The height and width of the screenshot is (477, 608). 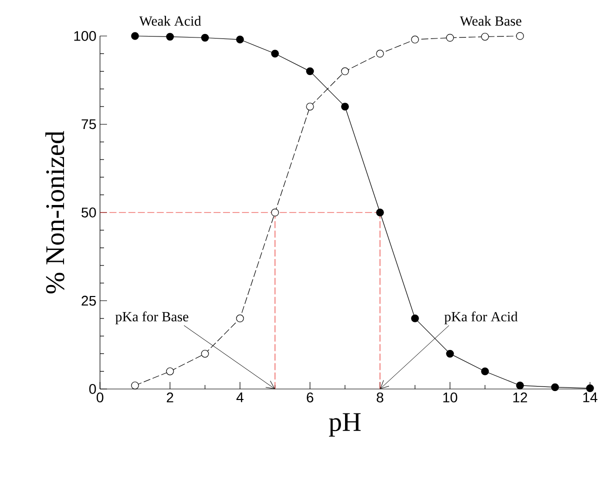 What do you see at coordinates (89, 124) in the screenshot?
I see `y-tick-label: 75` at bounding box center [89, 124].